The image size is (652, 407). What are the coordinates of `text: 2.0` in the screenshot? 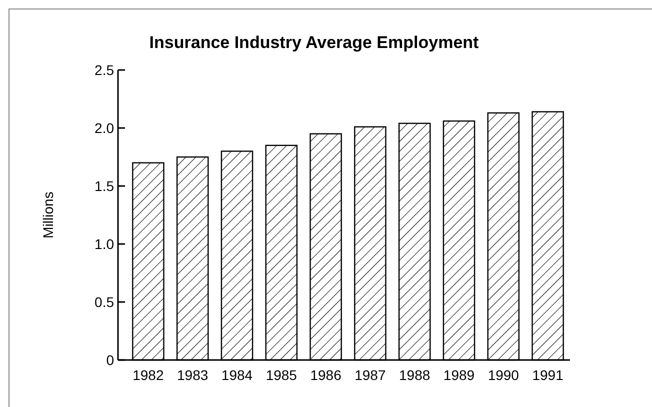 It's located at (104, 128).